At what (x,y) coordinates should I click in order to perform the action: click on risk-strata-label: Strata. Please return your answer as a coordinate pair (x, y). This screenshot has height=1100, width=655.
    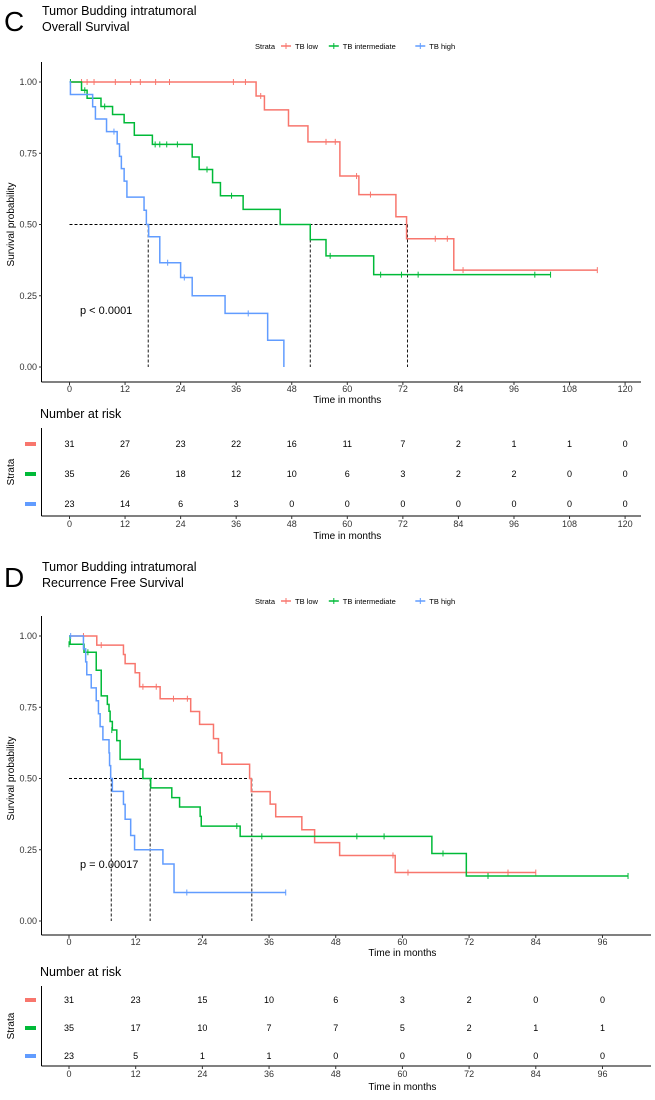
    Looking at the image, I should click on (11, 1025).